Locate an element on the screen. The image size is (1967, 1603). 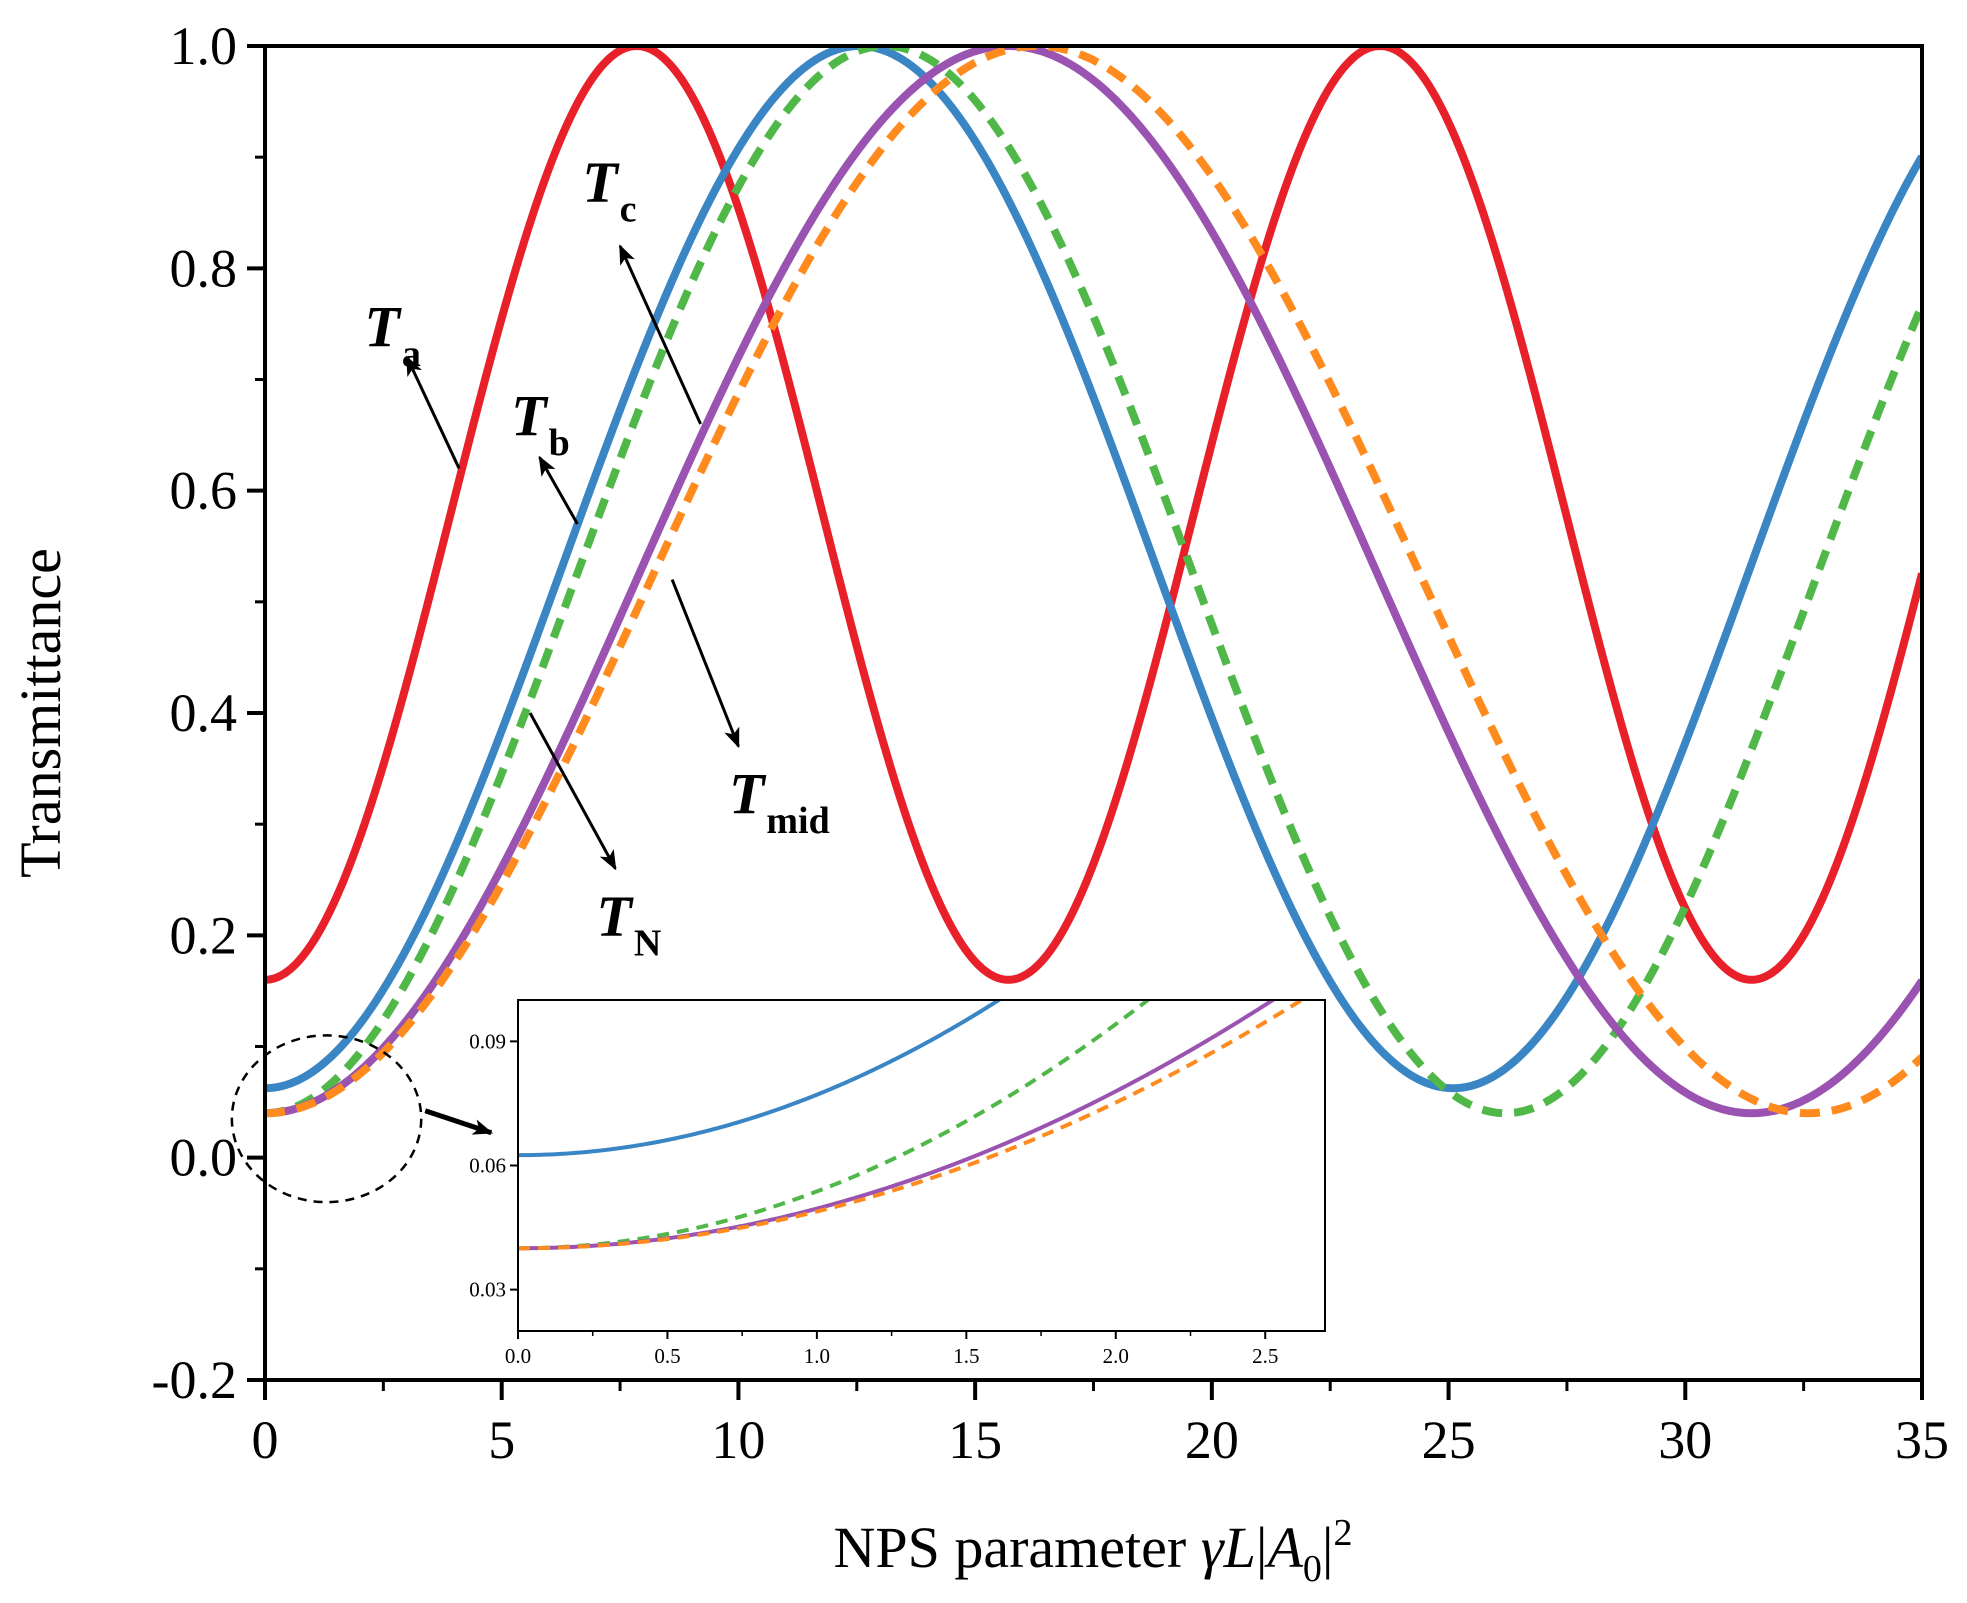
zoom-ellipse is located at coordinates (326, 1119).